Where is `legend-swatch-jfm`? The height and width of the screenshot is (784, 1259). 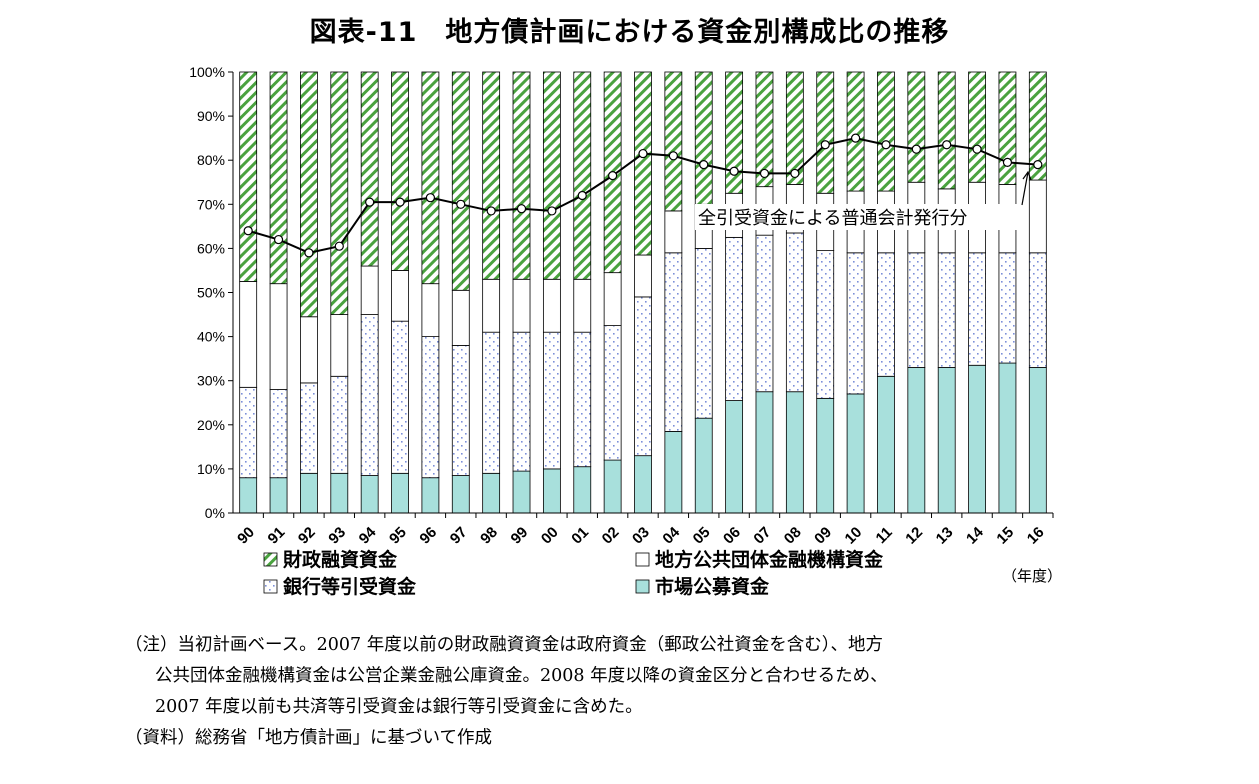 legend-swatch-jfm is located at coordinates (642, 559).